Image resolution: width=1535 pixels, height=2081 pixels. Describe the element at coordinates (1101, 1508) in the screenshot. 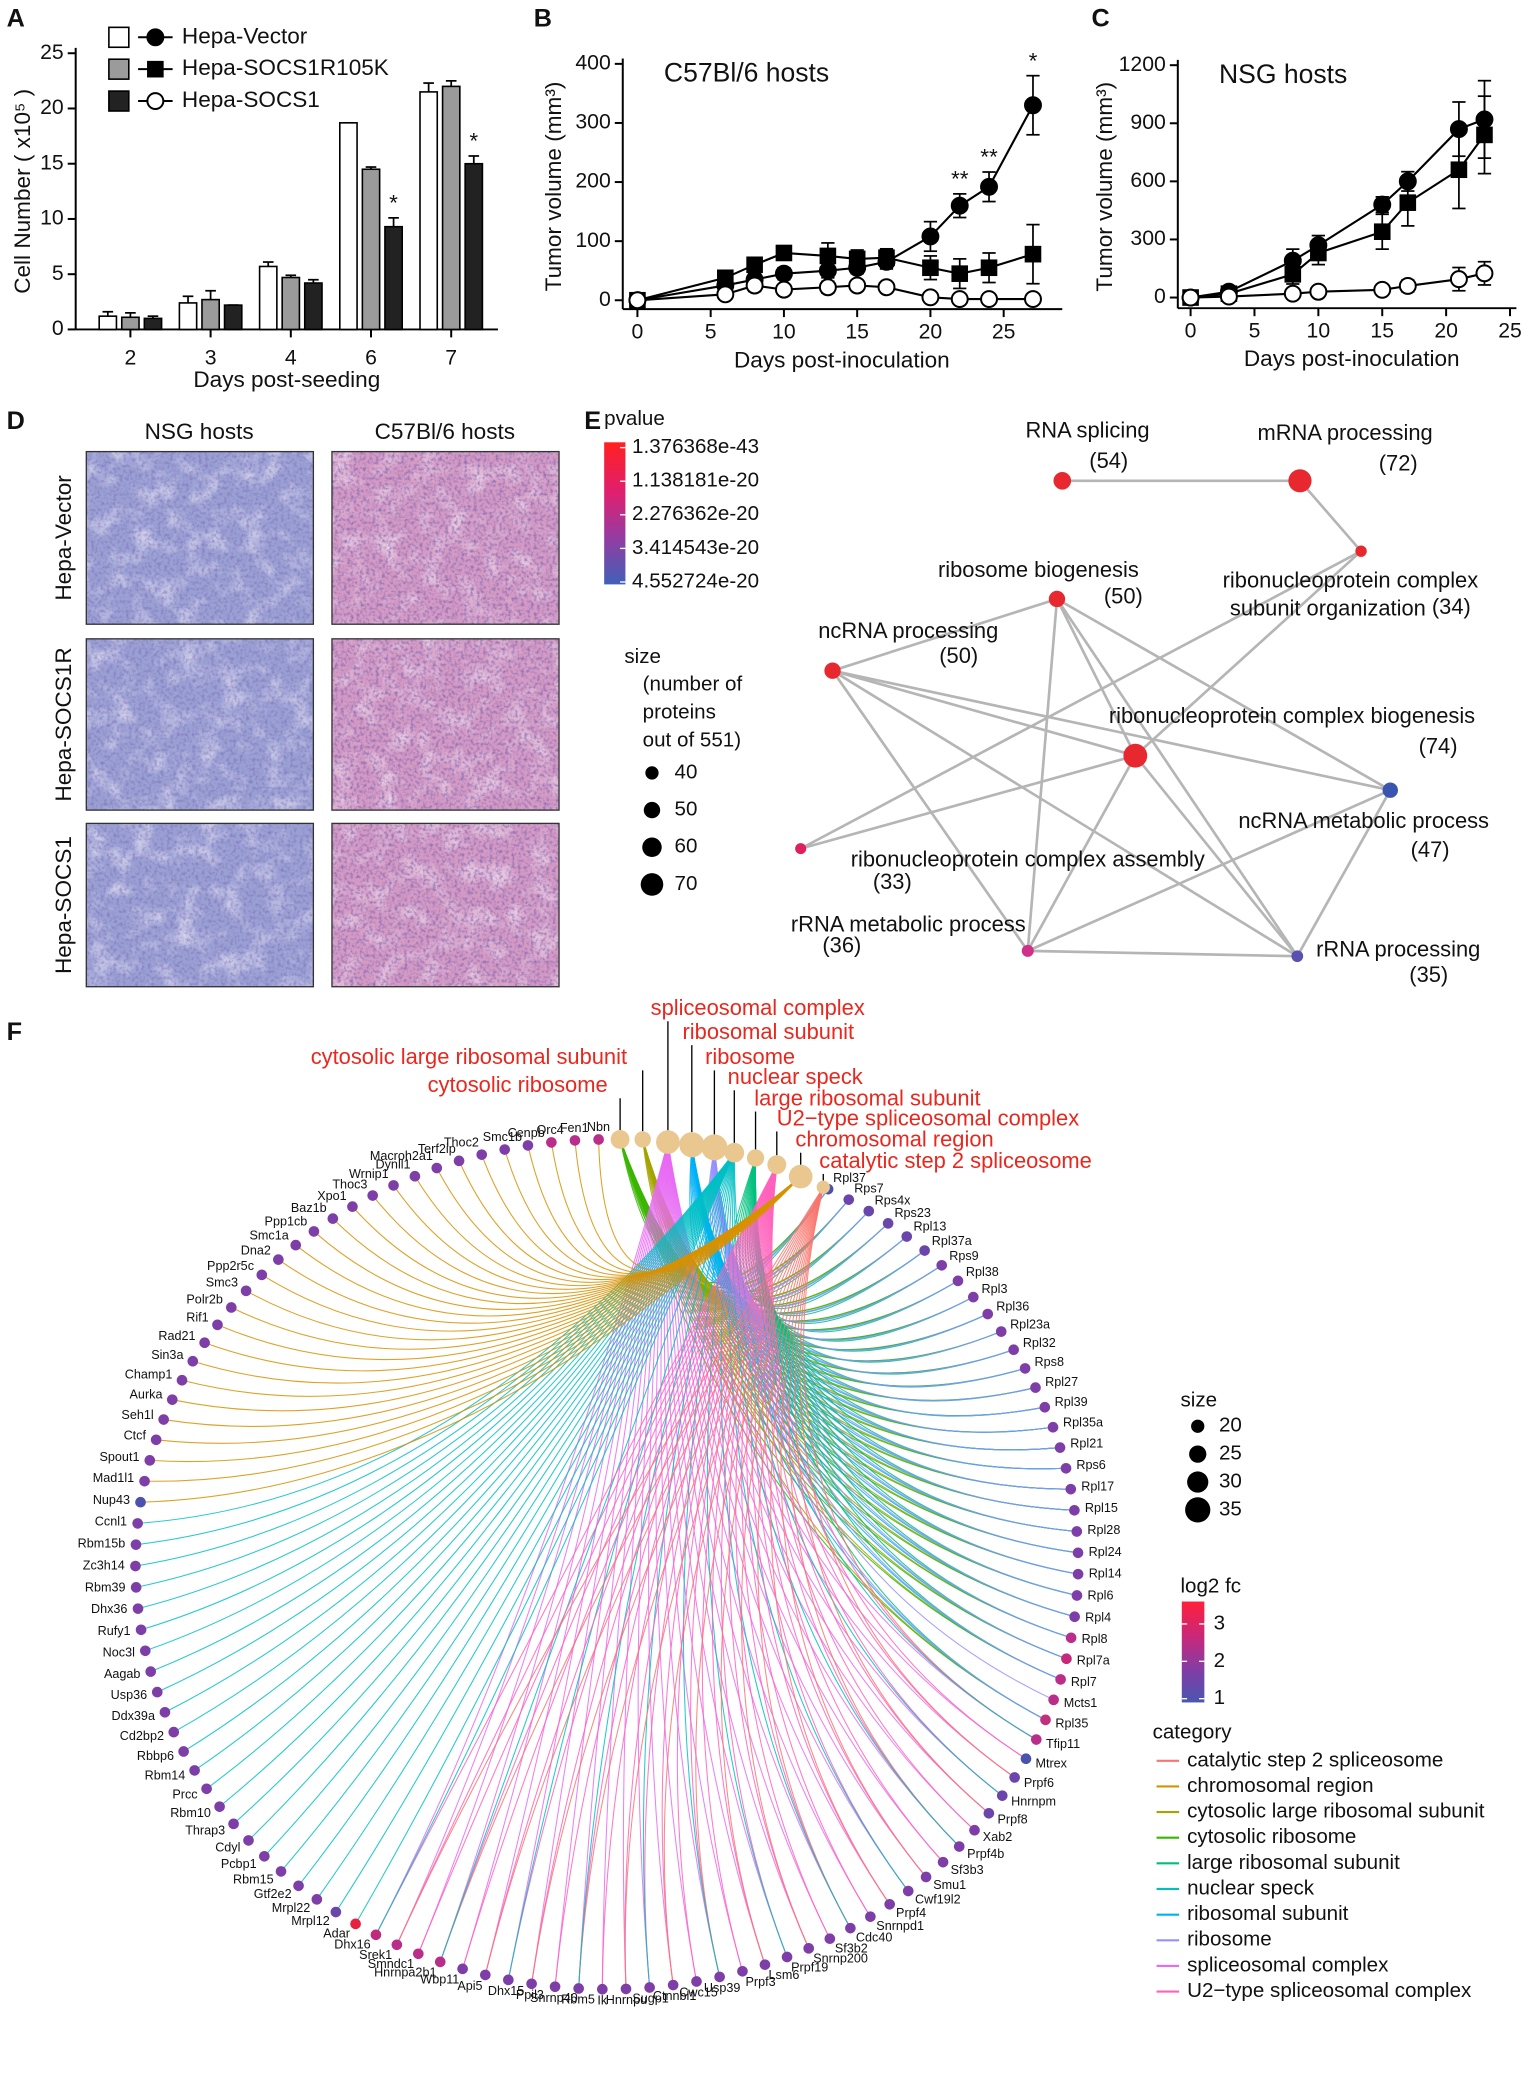

I see `gene-label: Rpl15` at that location.